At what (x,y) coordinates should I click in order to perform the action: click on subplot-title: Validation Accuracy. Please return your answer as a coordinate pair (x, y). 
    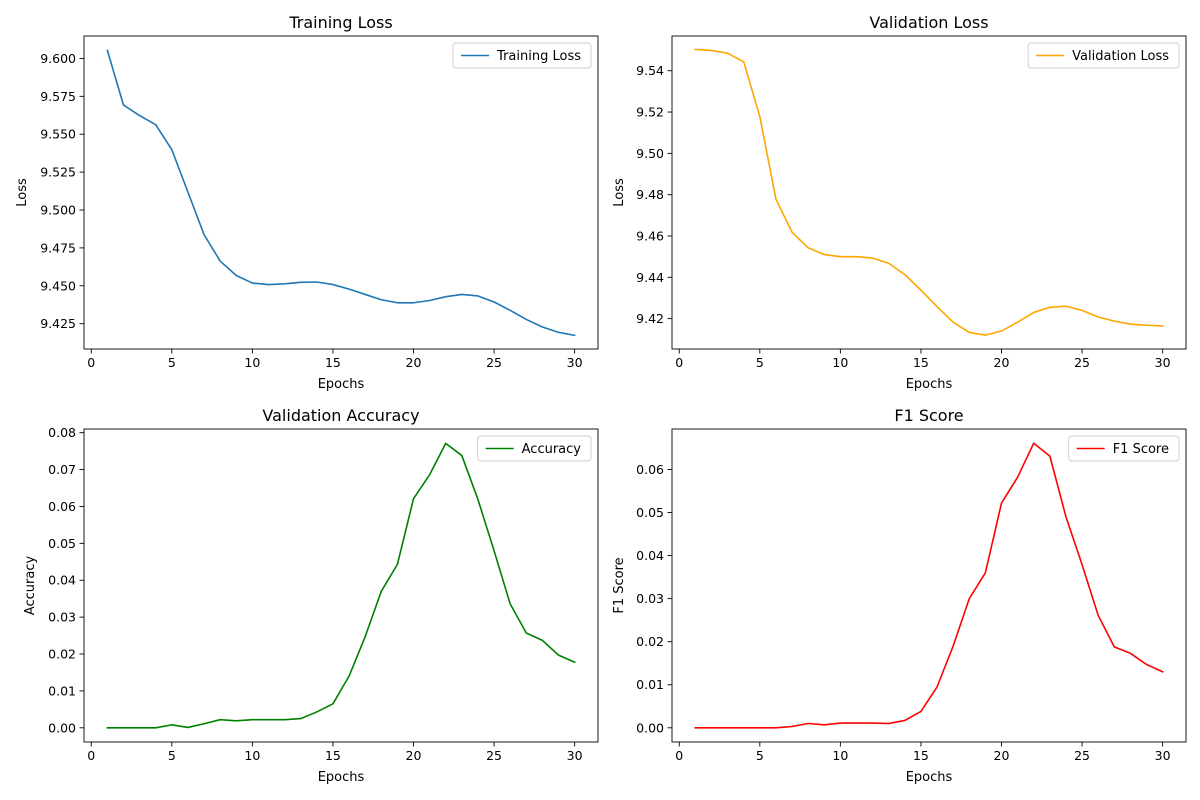
    Looking at the image, I should click on (340, 415).